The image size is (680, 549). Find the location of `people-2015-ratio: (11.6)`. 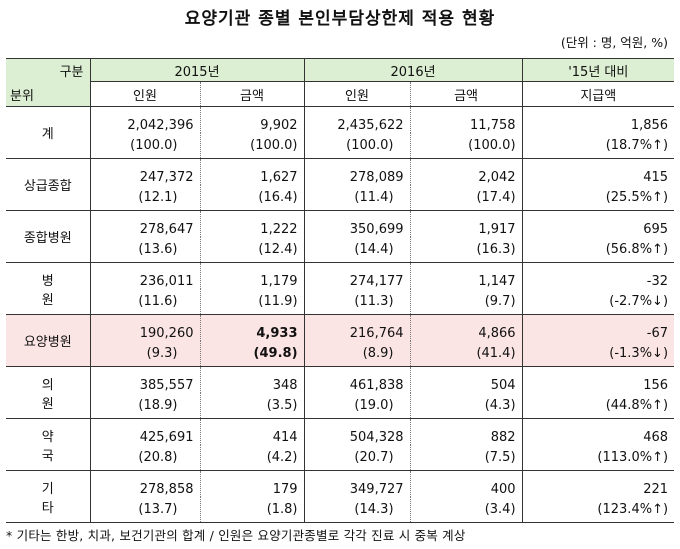

people-2015-ratio: (11.6) is located at coordinates (144, 302).